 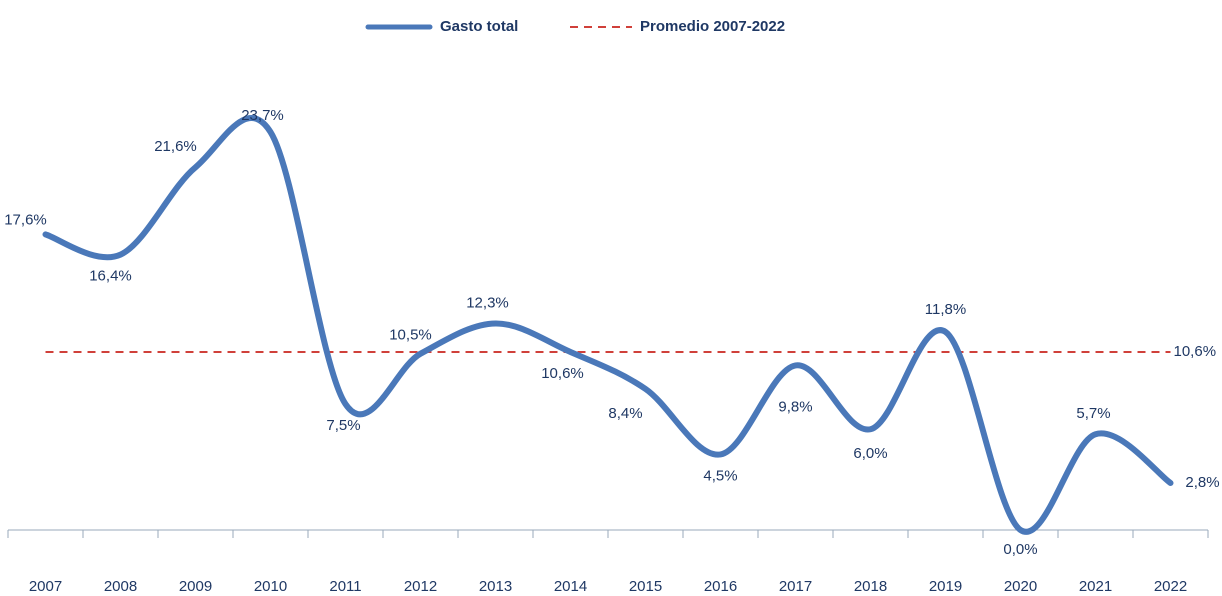 What do you see at coordinates (562, 373) in the screenshot?
I see `data-label: 10,6%` at bounding box center [562, 373].